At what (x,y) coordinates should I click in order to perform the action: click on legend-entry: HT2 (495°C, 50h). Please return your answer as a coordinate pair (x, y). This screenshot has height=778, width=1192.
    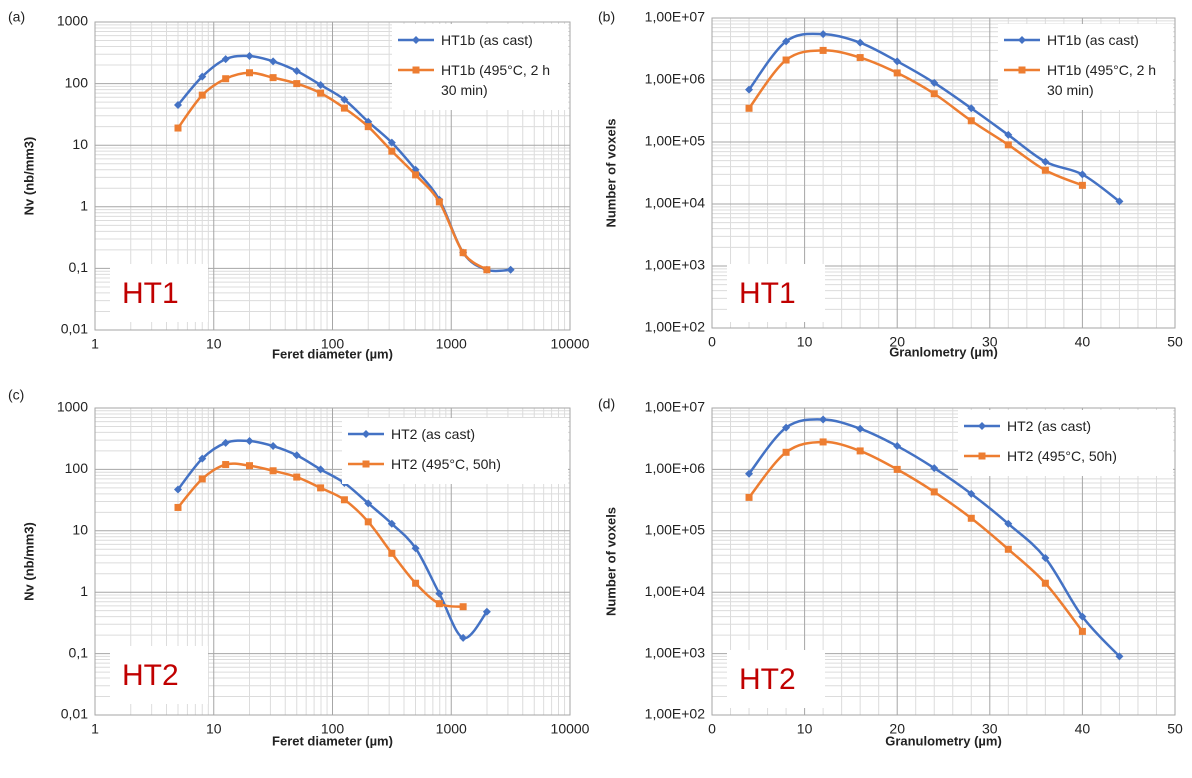
    Looking at the image, I should click on (455, 464).